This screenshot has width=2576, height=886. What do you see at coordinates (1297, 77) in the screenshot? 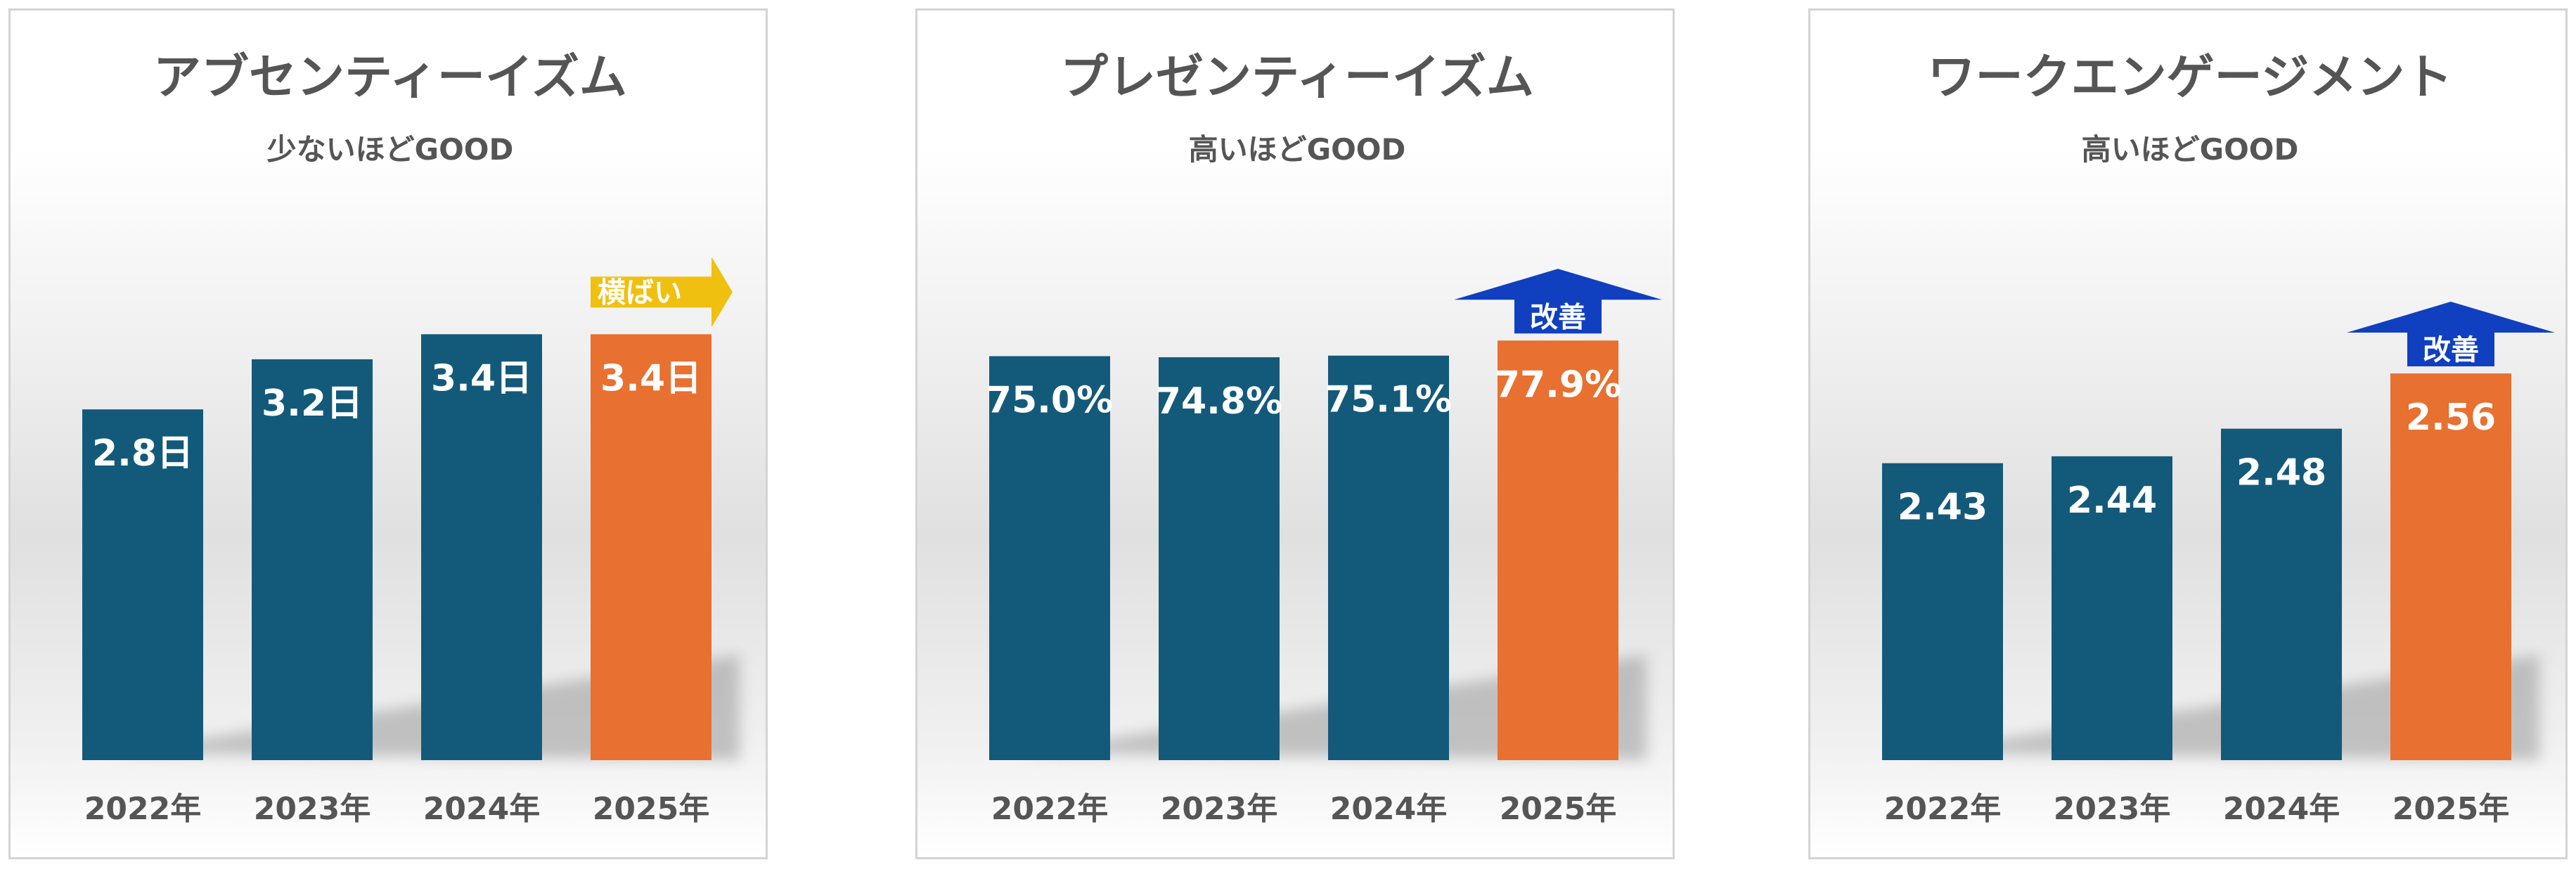
I see `chart-title: プレゼンティーイズム` at bounding box center [1297, 77].